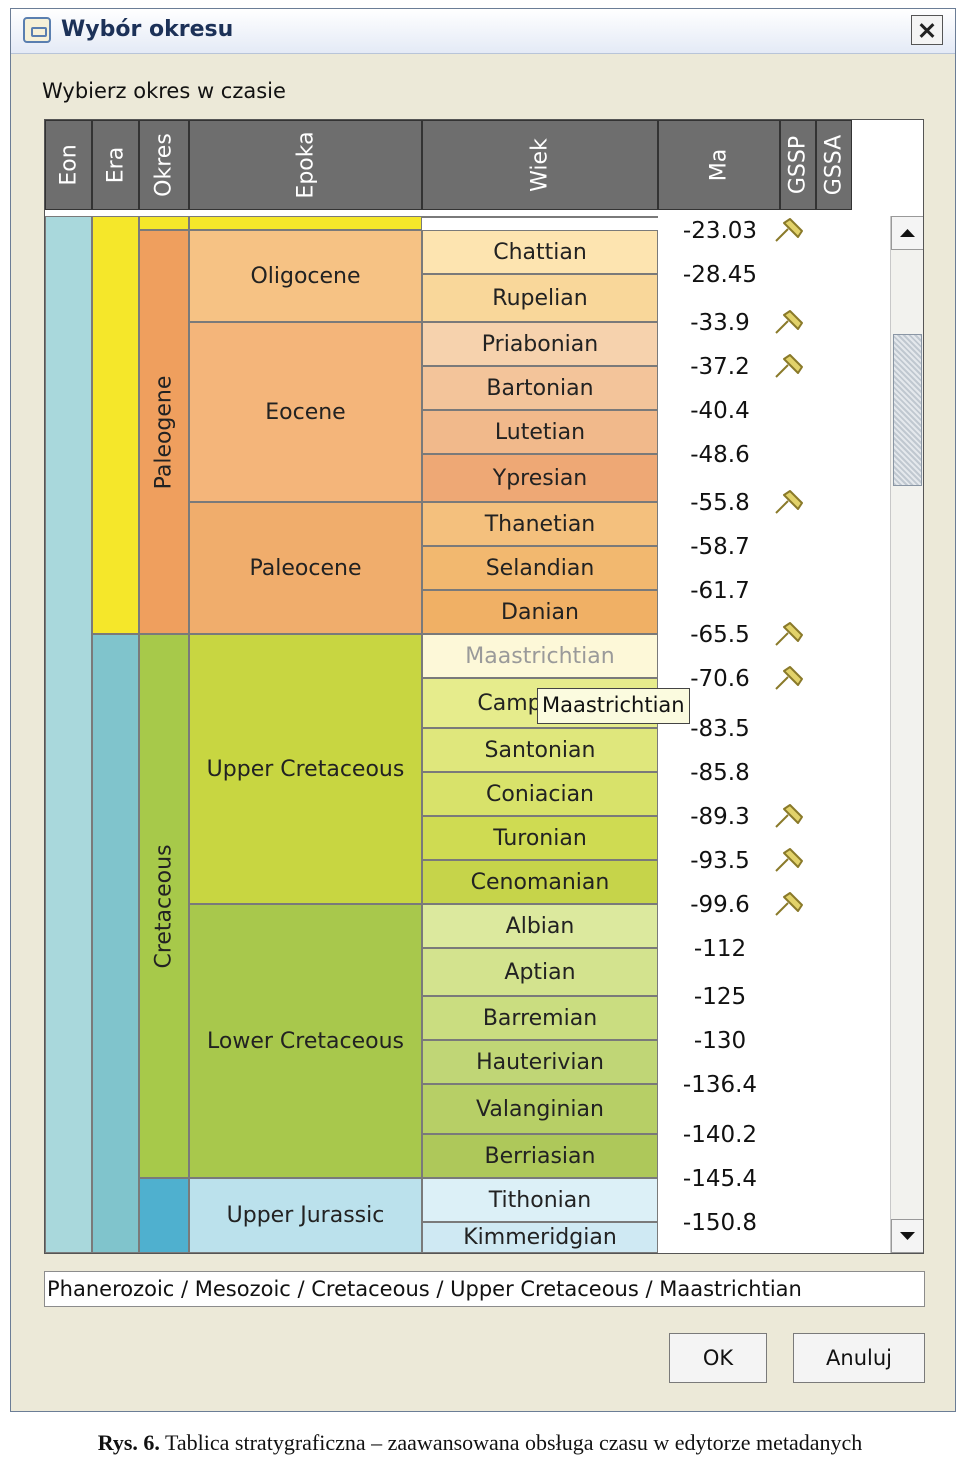 The width and height of the screenshot is (960, 1459). Describe the element at coordinates (164, 906) in the screenshot. I see `period-cell: Cretaceous` at that location.